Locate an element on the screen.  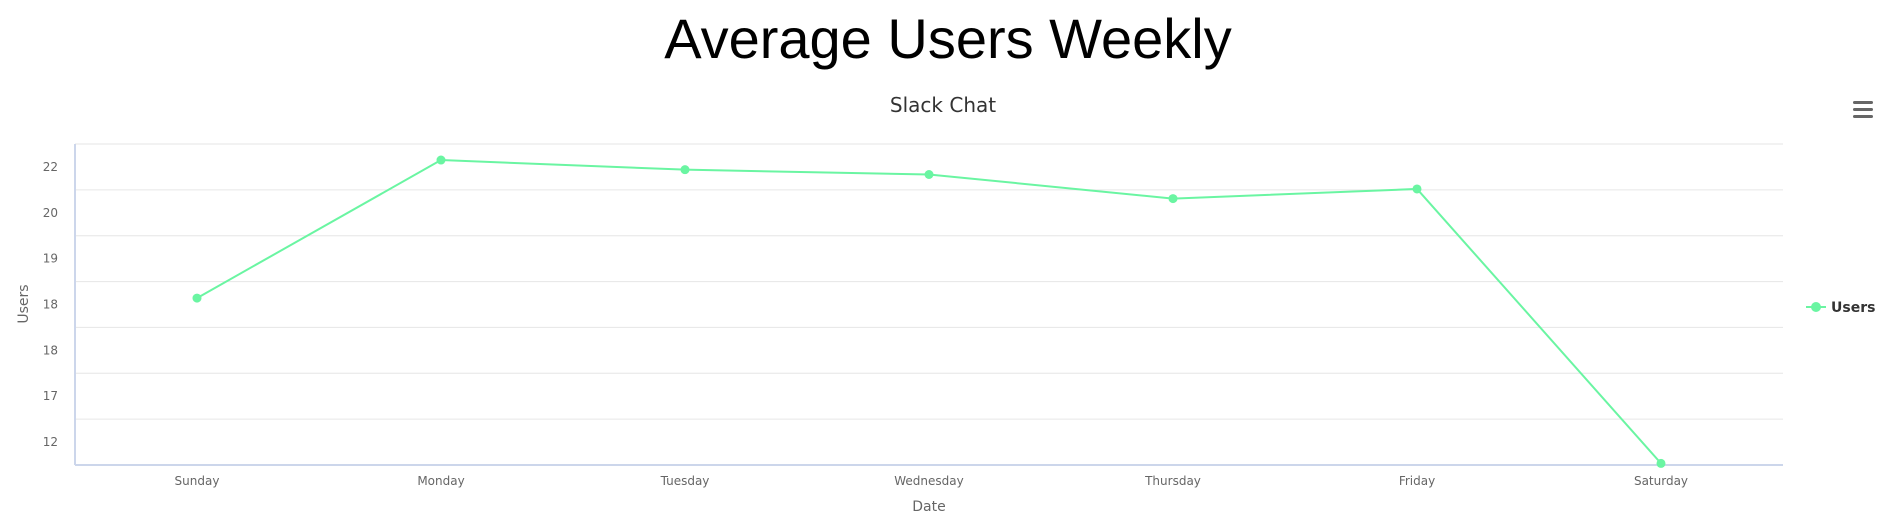
chart-subtitle: Slack Chat is located at coordinates (943, 105).